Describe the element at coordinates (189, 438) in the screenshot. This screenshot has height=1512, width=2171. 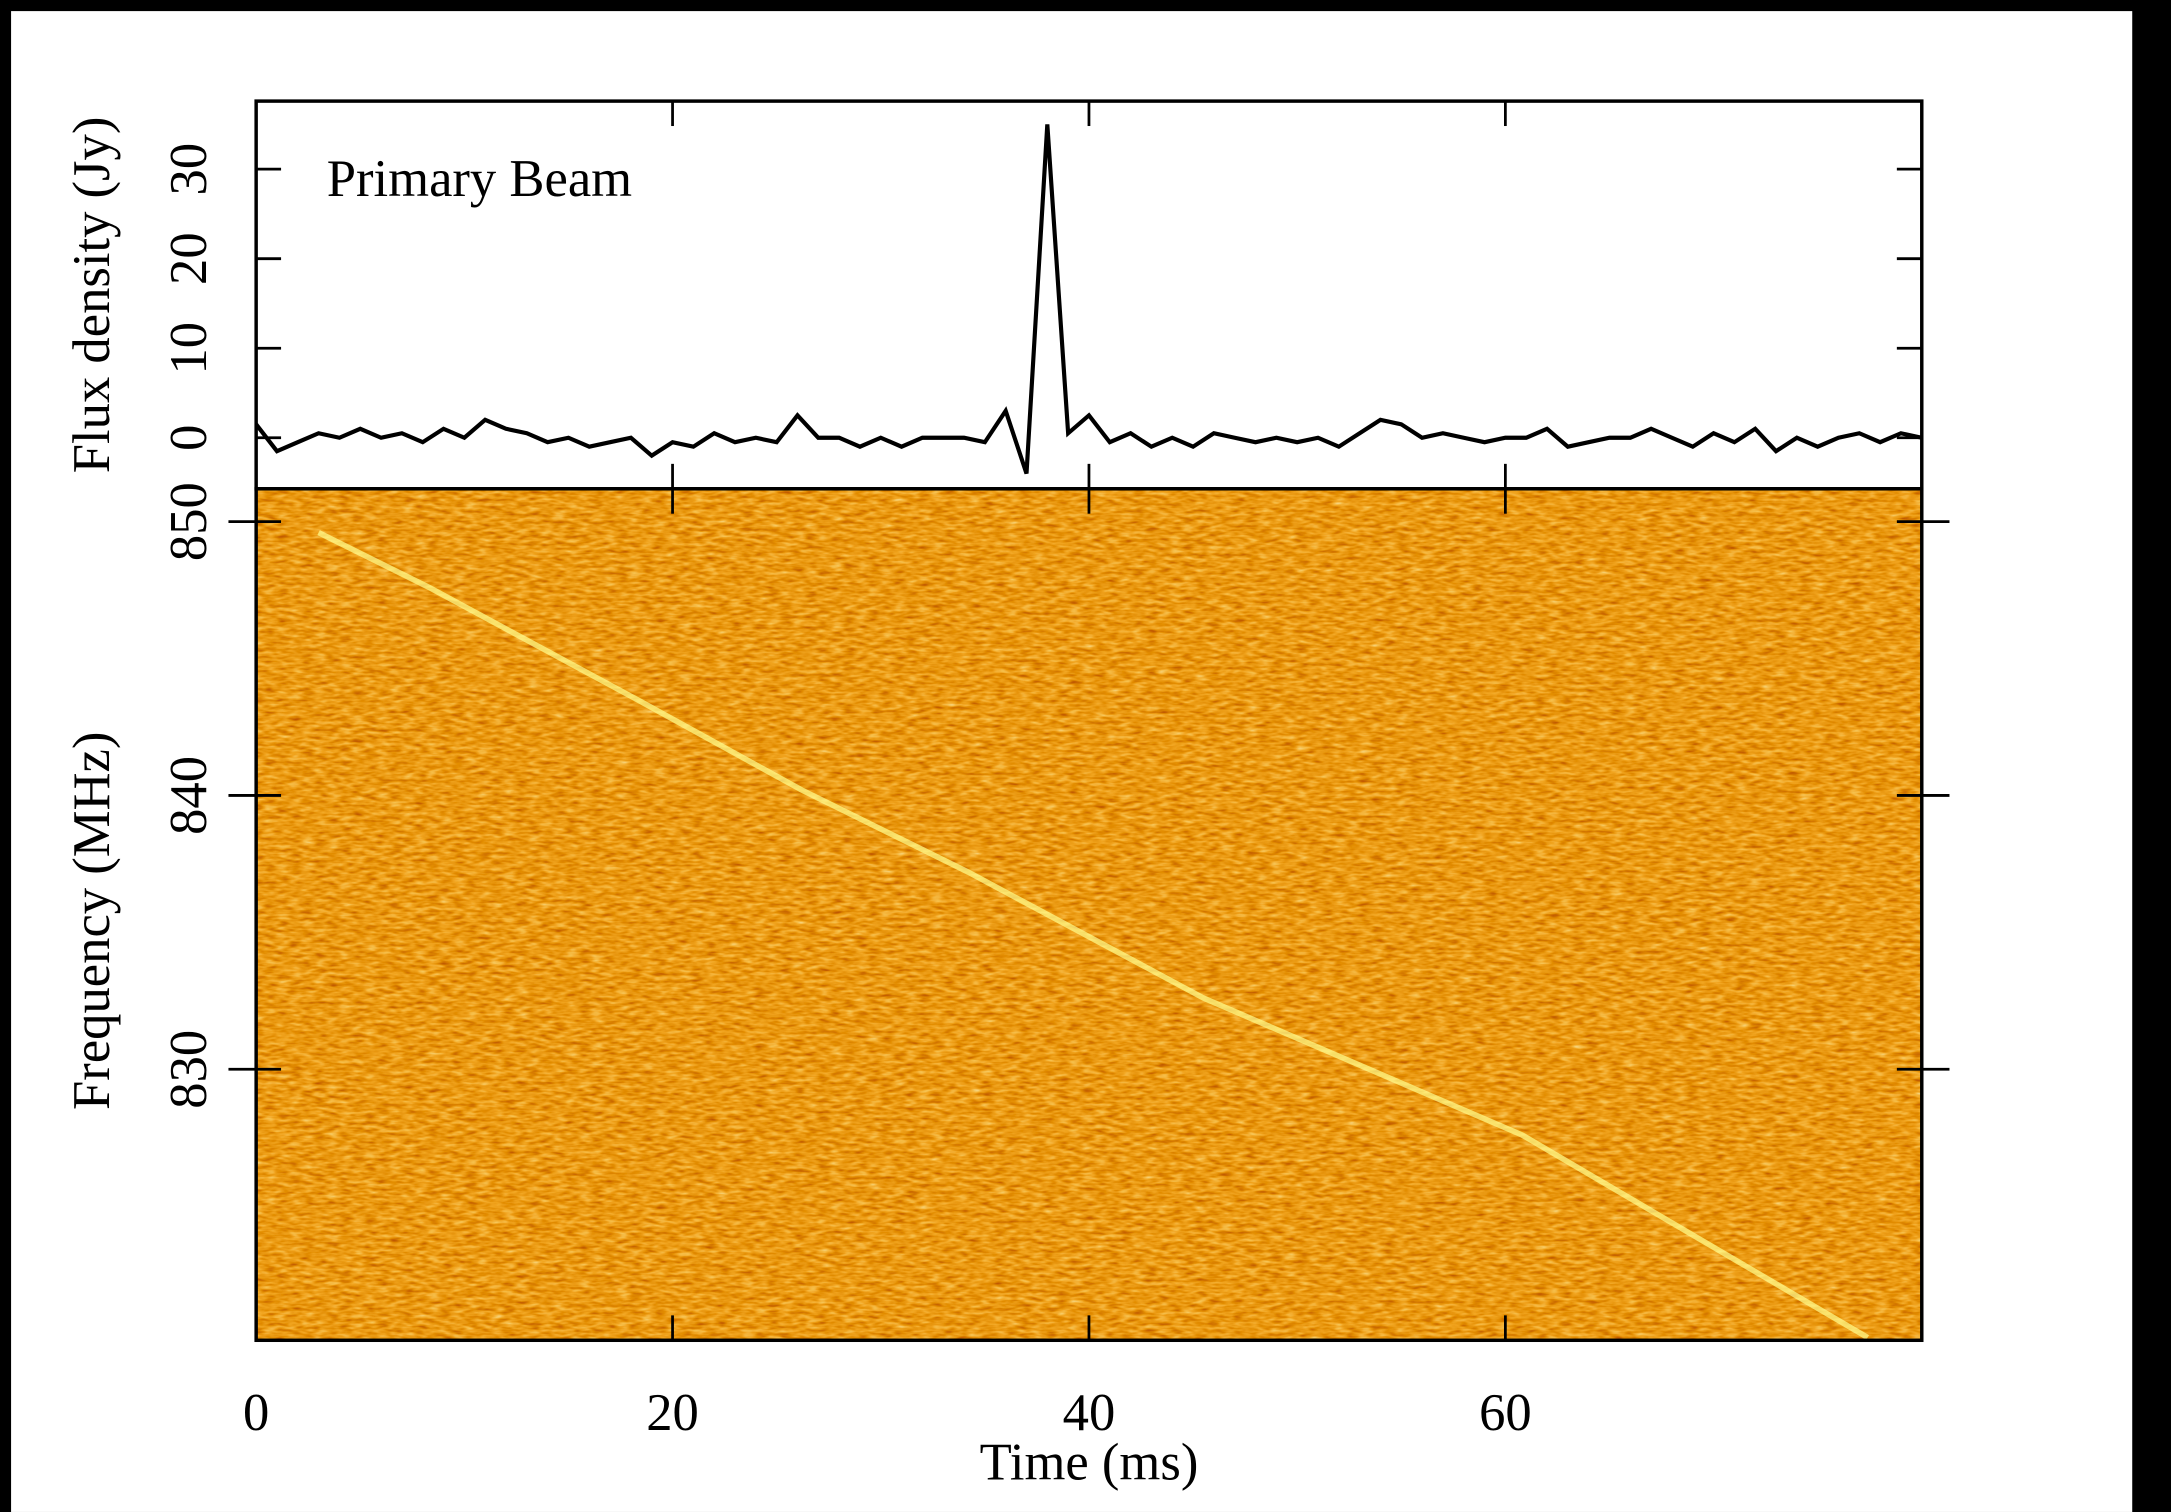
I see `y-tick-label: 0` at that location.